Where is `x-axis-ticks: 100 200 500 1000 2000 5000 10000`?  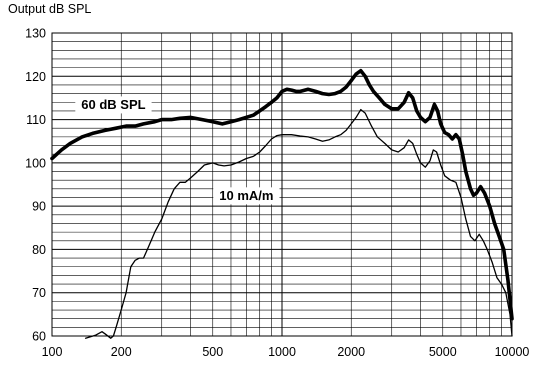 x-axis-ticks: 100 200 500 1000 2000 5000 10000 is located at coordinates (286, 352).